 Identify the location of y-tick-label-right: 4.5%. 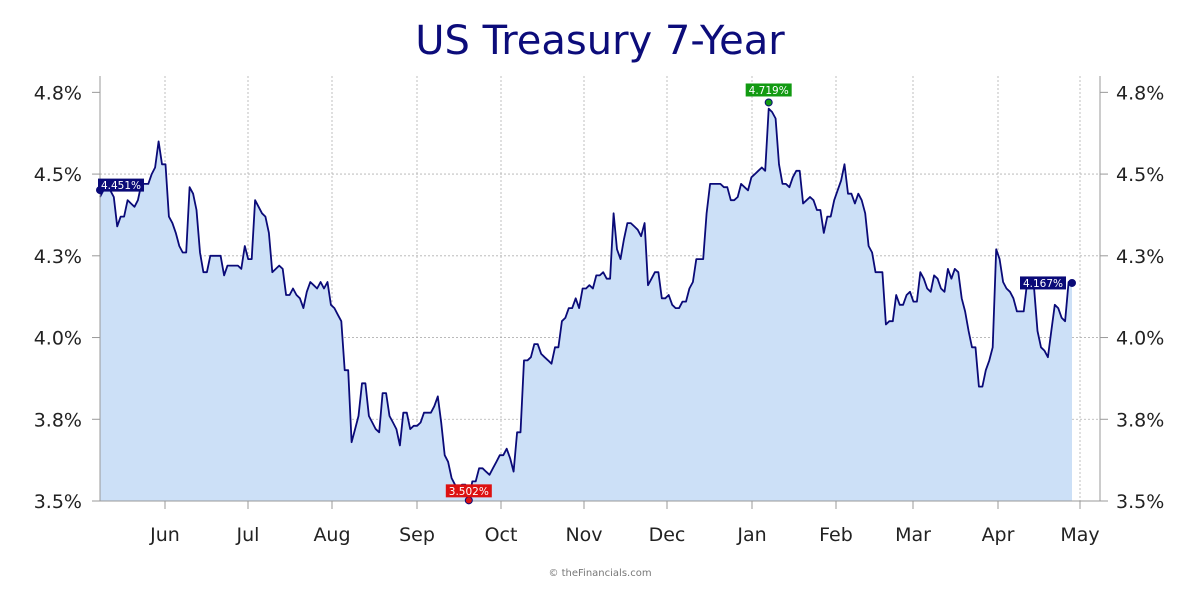
(1140, 175).